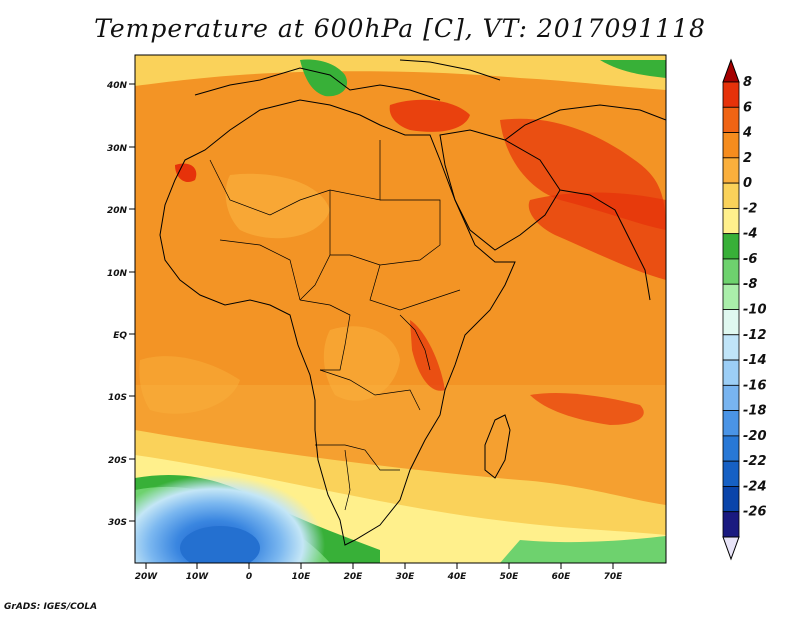 This screenshot has width=800, height=618. Describe the element at coordinates (562, 577) in the screenshot. I see `lon-tick-label: 60E` at that location.